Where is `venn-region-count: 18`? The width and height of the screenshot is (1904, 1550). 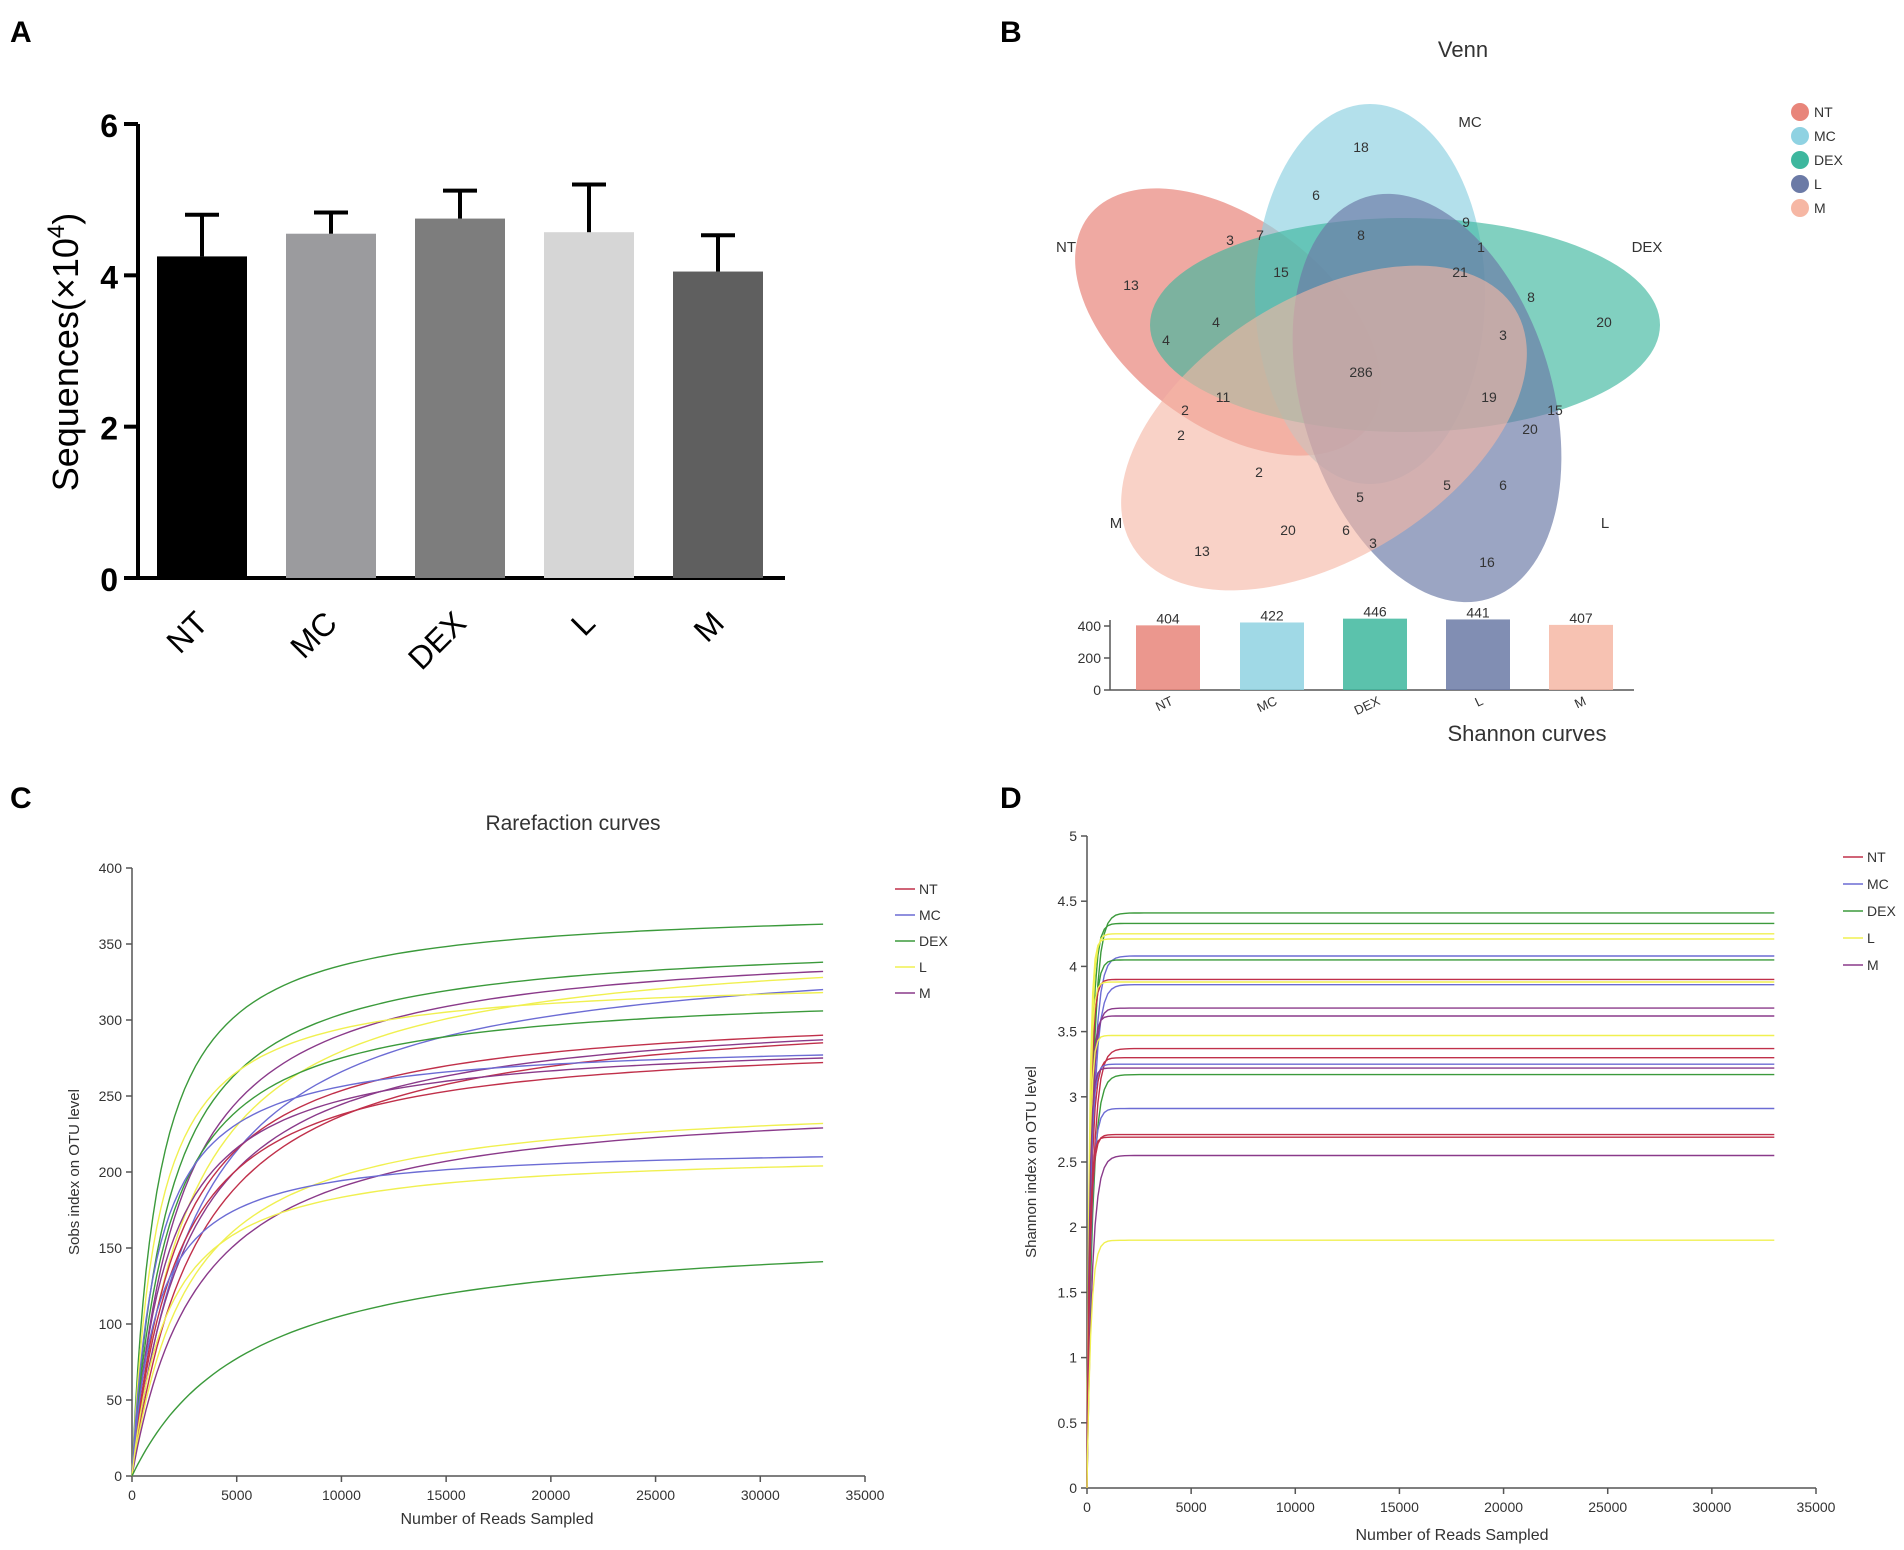 venn-region-count: 18 is located at coordinates (1361, 147).